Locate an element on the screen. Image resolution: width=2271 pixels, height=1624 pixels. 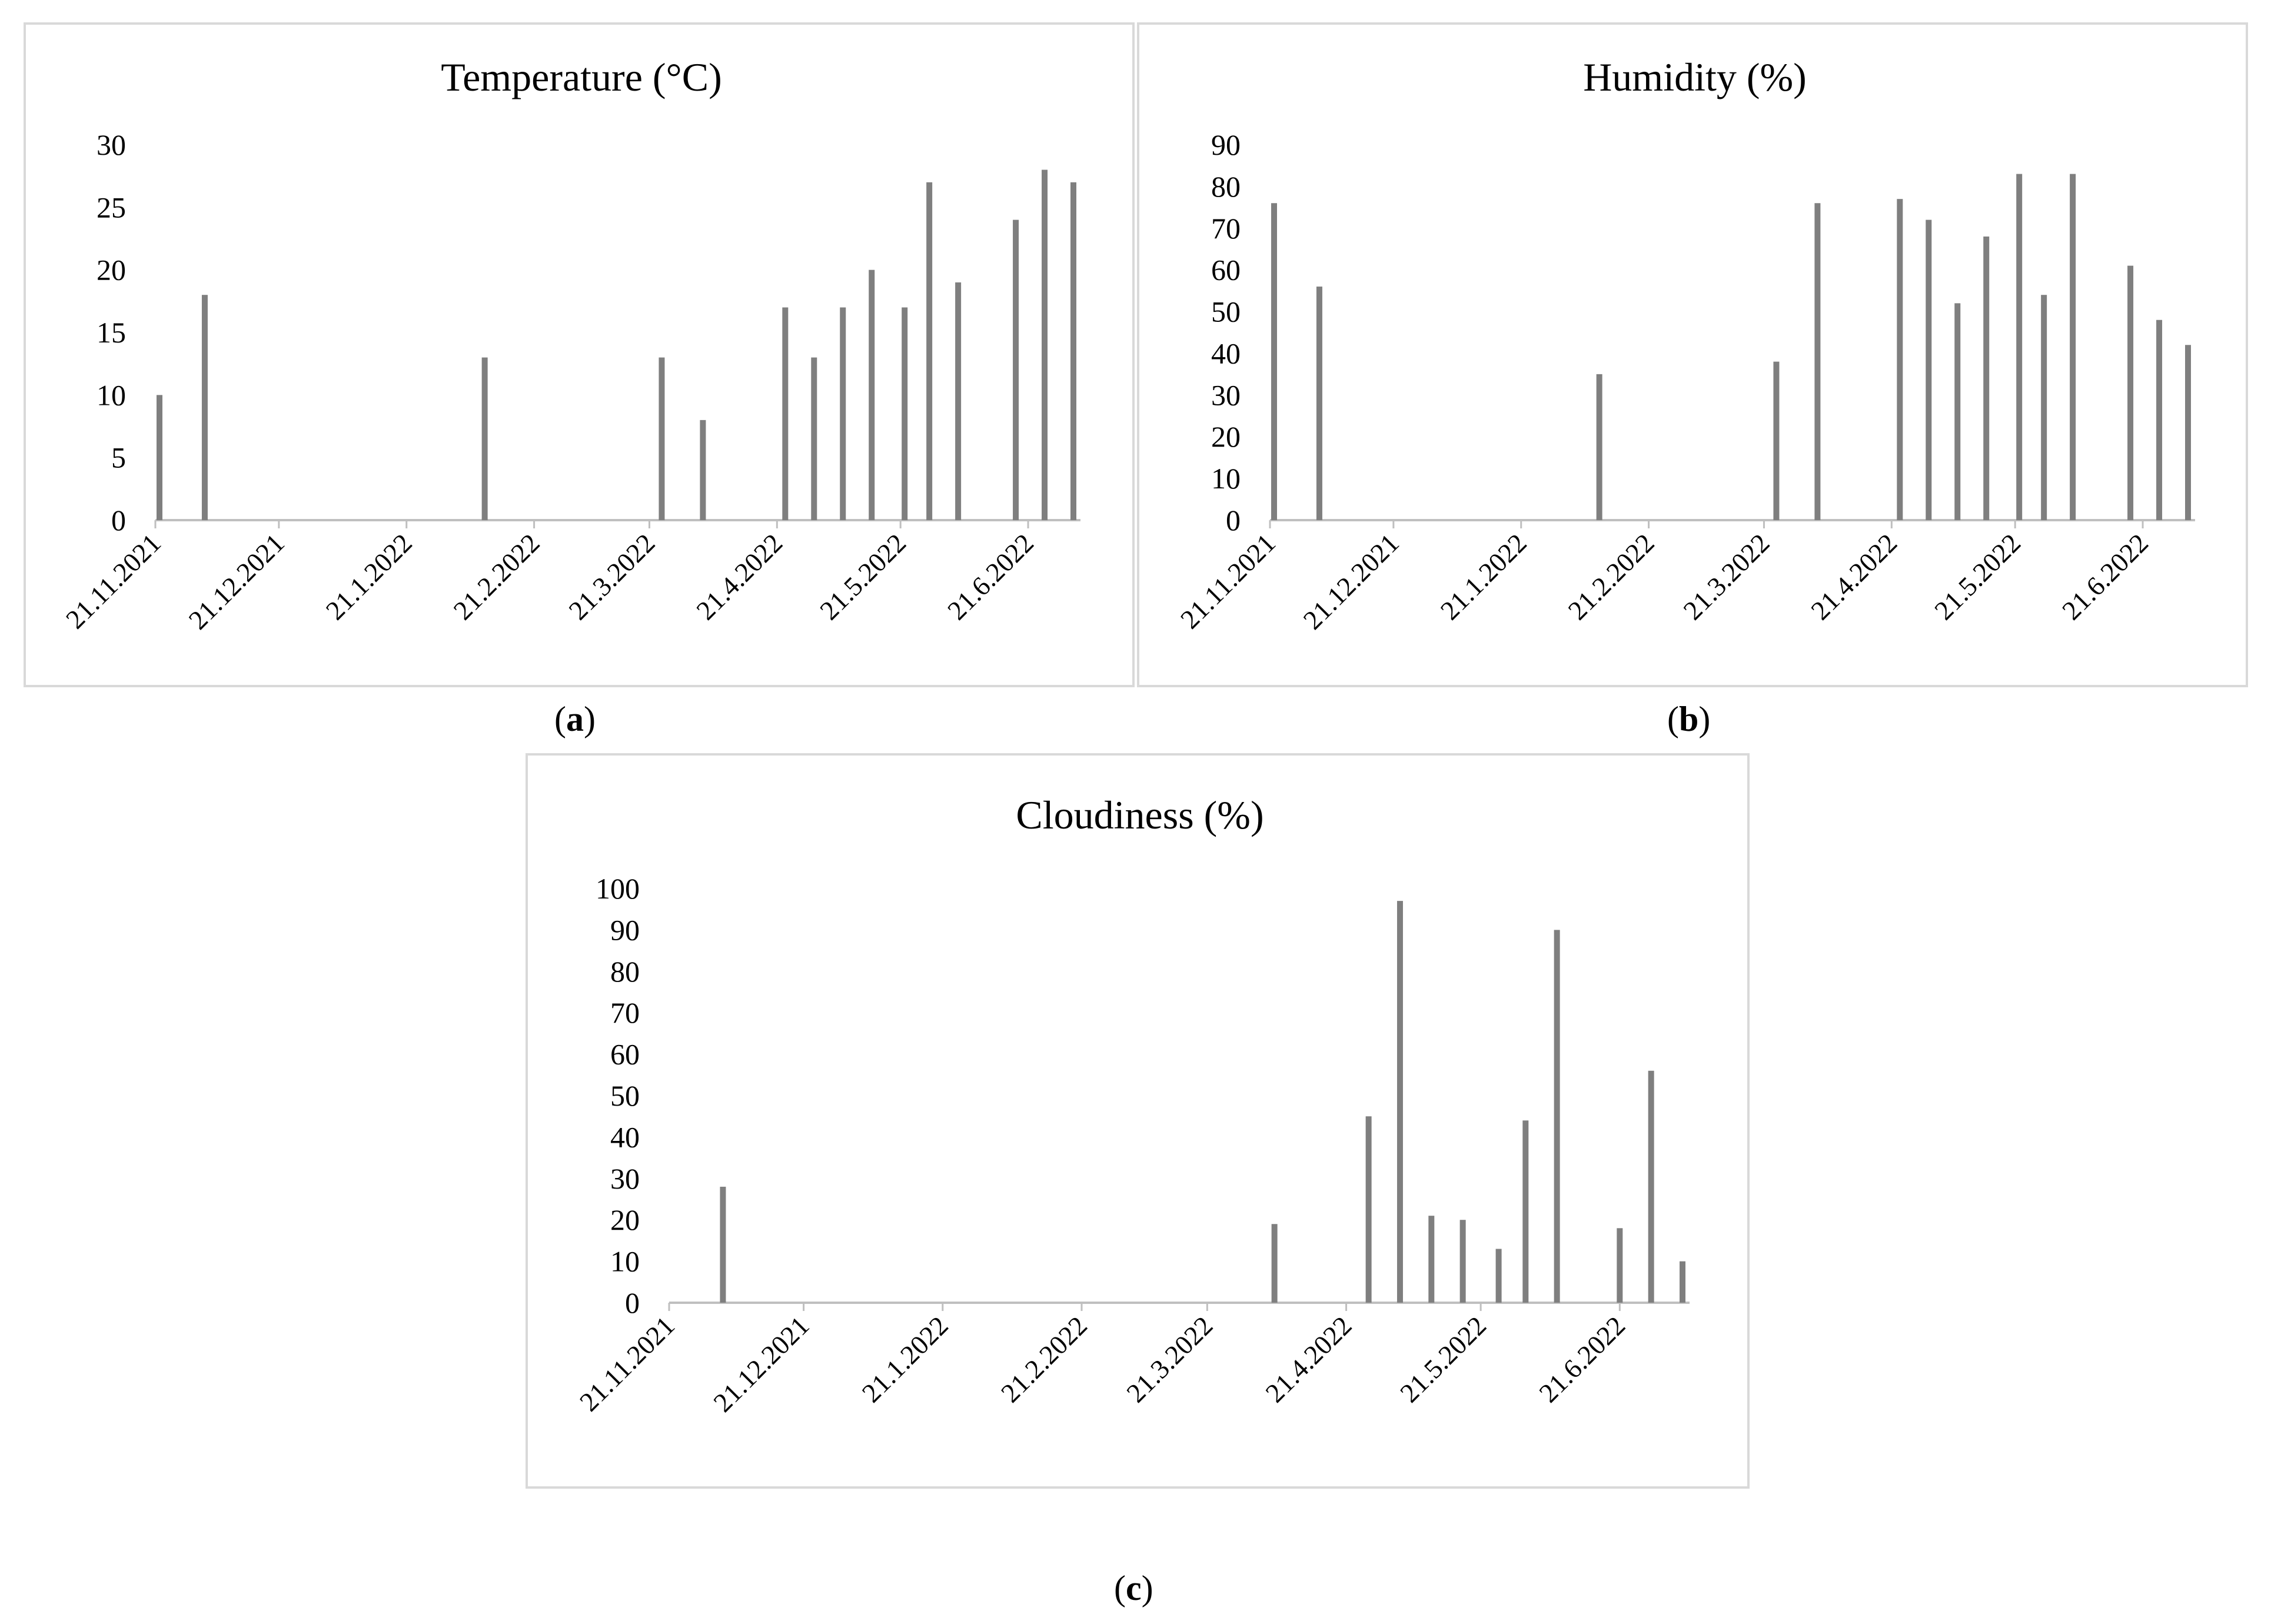
y-tick-label: 5 is located at coordinates (118, 457).